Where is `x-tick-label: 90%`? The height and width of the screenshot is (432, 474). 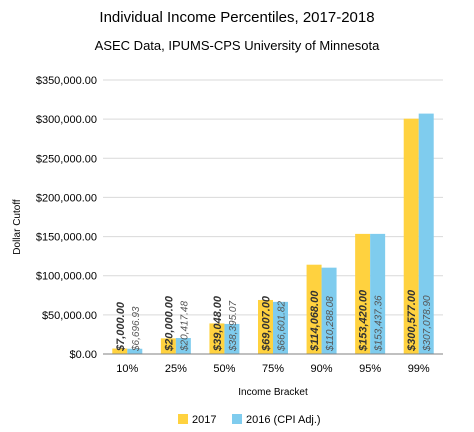
x-tick-label: 90% is located at coordinates (322, 369).